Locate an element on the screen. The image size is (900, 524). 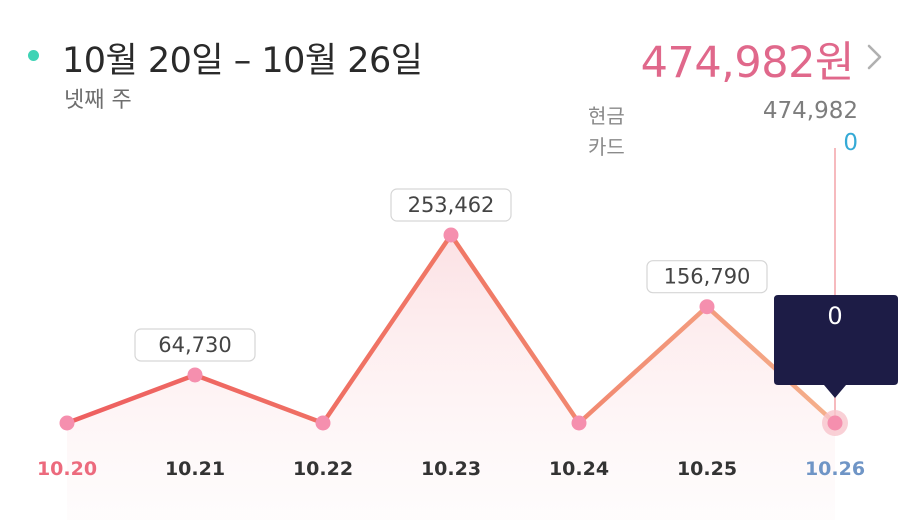
data-label-text: 64,730 is located at coordinates (194, 345).